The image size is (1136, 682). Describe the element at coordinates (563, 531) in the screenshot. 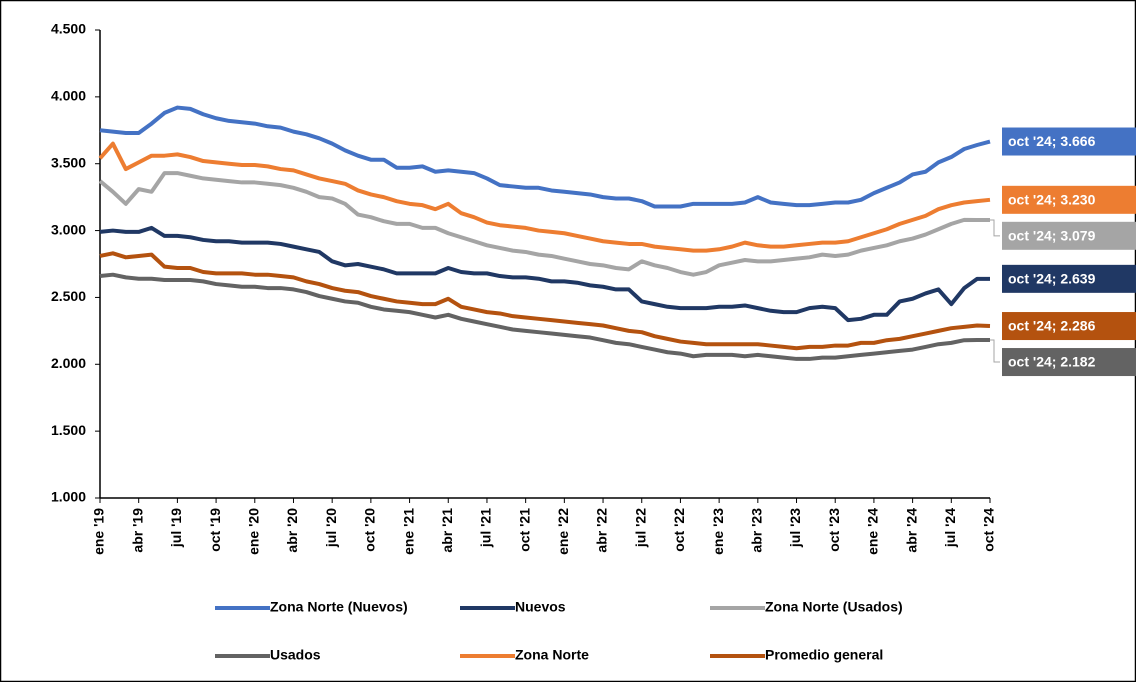

I see `x-tick-label: ene '22` at that location.